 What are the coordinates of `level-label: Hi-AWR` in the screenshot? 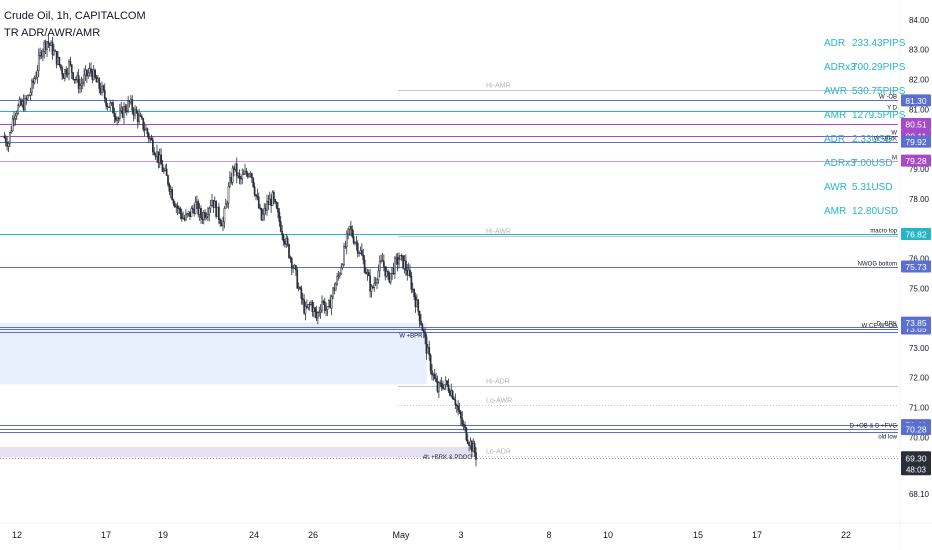 It's located at (498, 232).